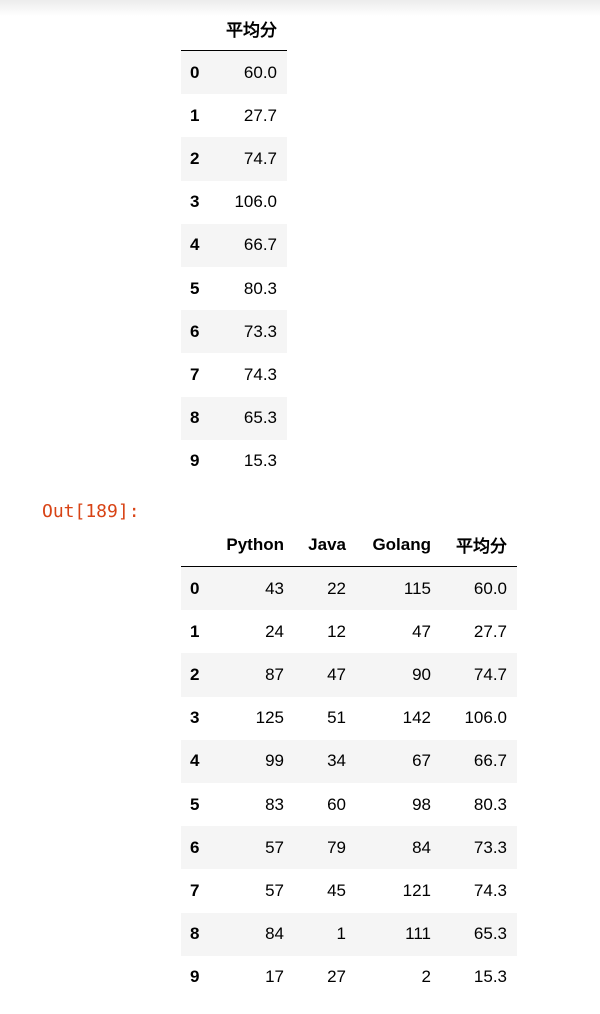 Image resolution: width=600 pixels, height=1014 pixels. What do you see at coordinates (417, 588) in the screenshot?
I see `table-cell: 115` at bounding box center [417, 588].